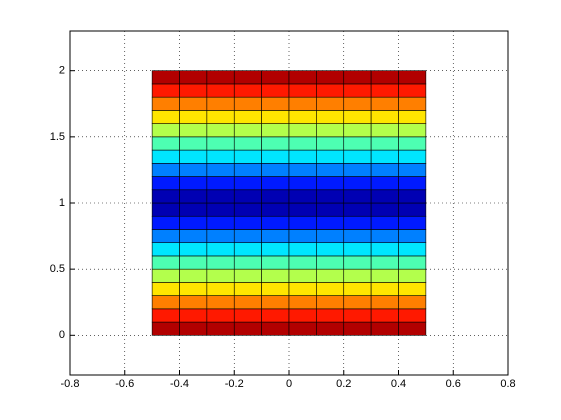 The height and width of the screenshot is (420, 561). What do you see at coordinates (70, 384) in the screenshot?
I see `x-tick-label: -0.8` at bounding box center [70, 384].